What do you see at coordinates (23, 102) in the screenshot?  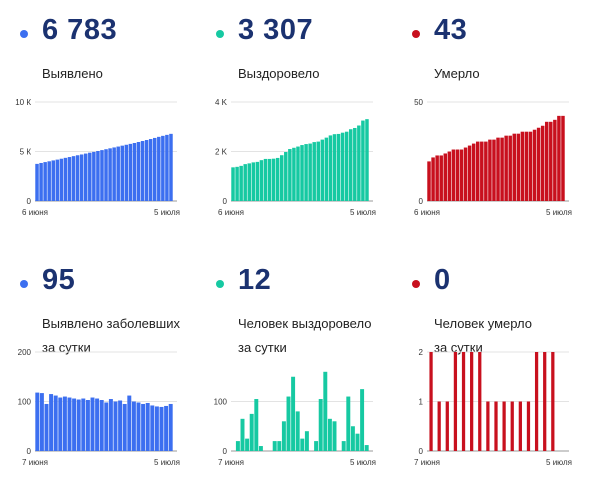 I see `y-tick-label: 10 К` at bounding box center [23, 102].